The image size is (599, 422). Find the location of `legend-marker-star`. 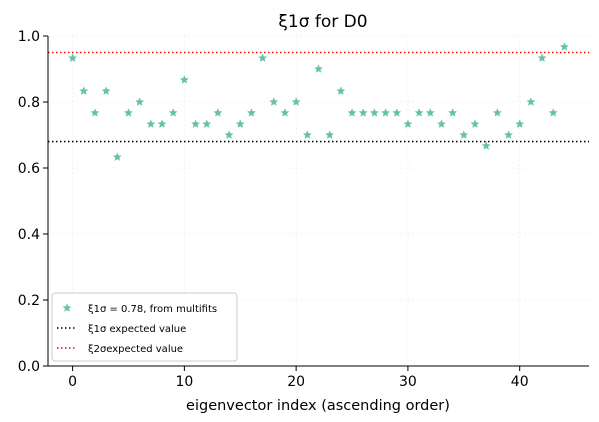

legend-marker-star is located at coordinates (67, 307).